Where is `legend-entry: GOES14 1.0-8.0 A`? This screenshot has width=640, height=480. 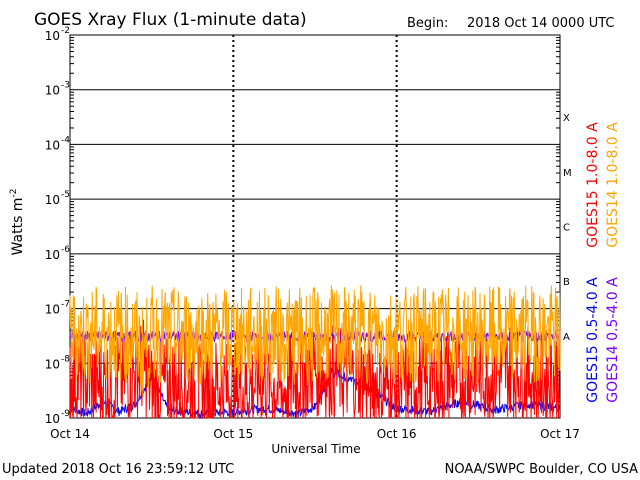
legend-entry: GOES14 1.0-8.0 A is located at coordinates (613, 185).